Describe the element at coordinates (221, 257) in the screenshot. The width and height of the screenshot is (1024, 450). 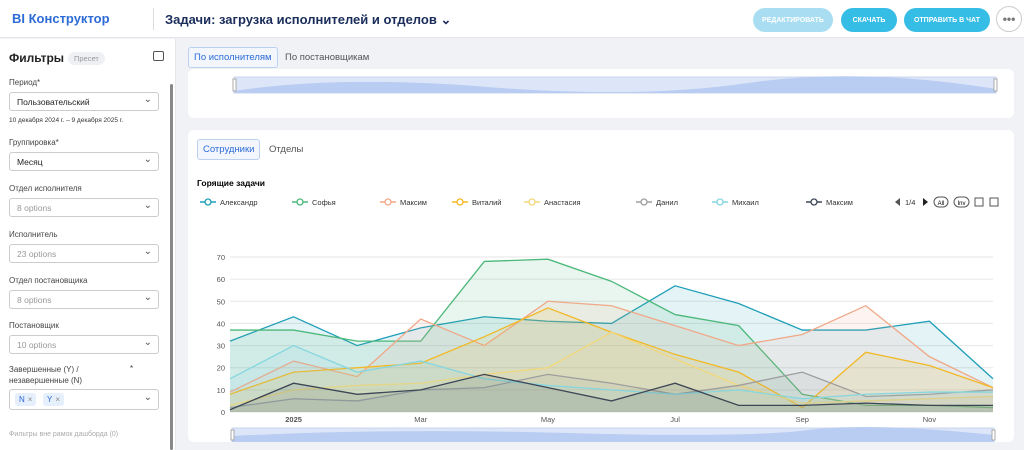
I see `y-tick-label: 70` at that location.